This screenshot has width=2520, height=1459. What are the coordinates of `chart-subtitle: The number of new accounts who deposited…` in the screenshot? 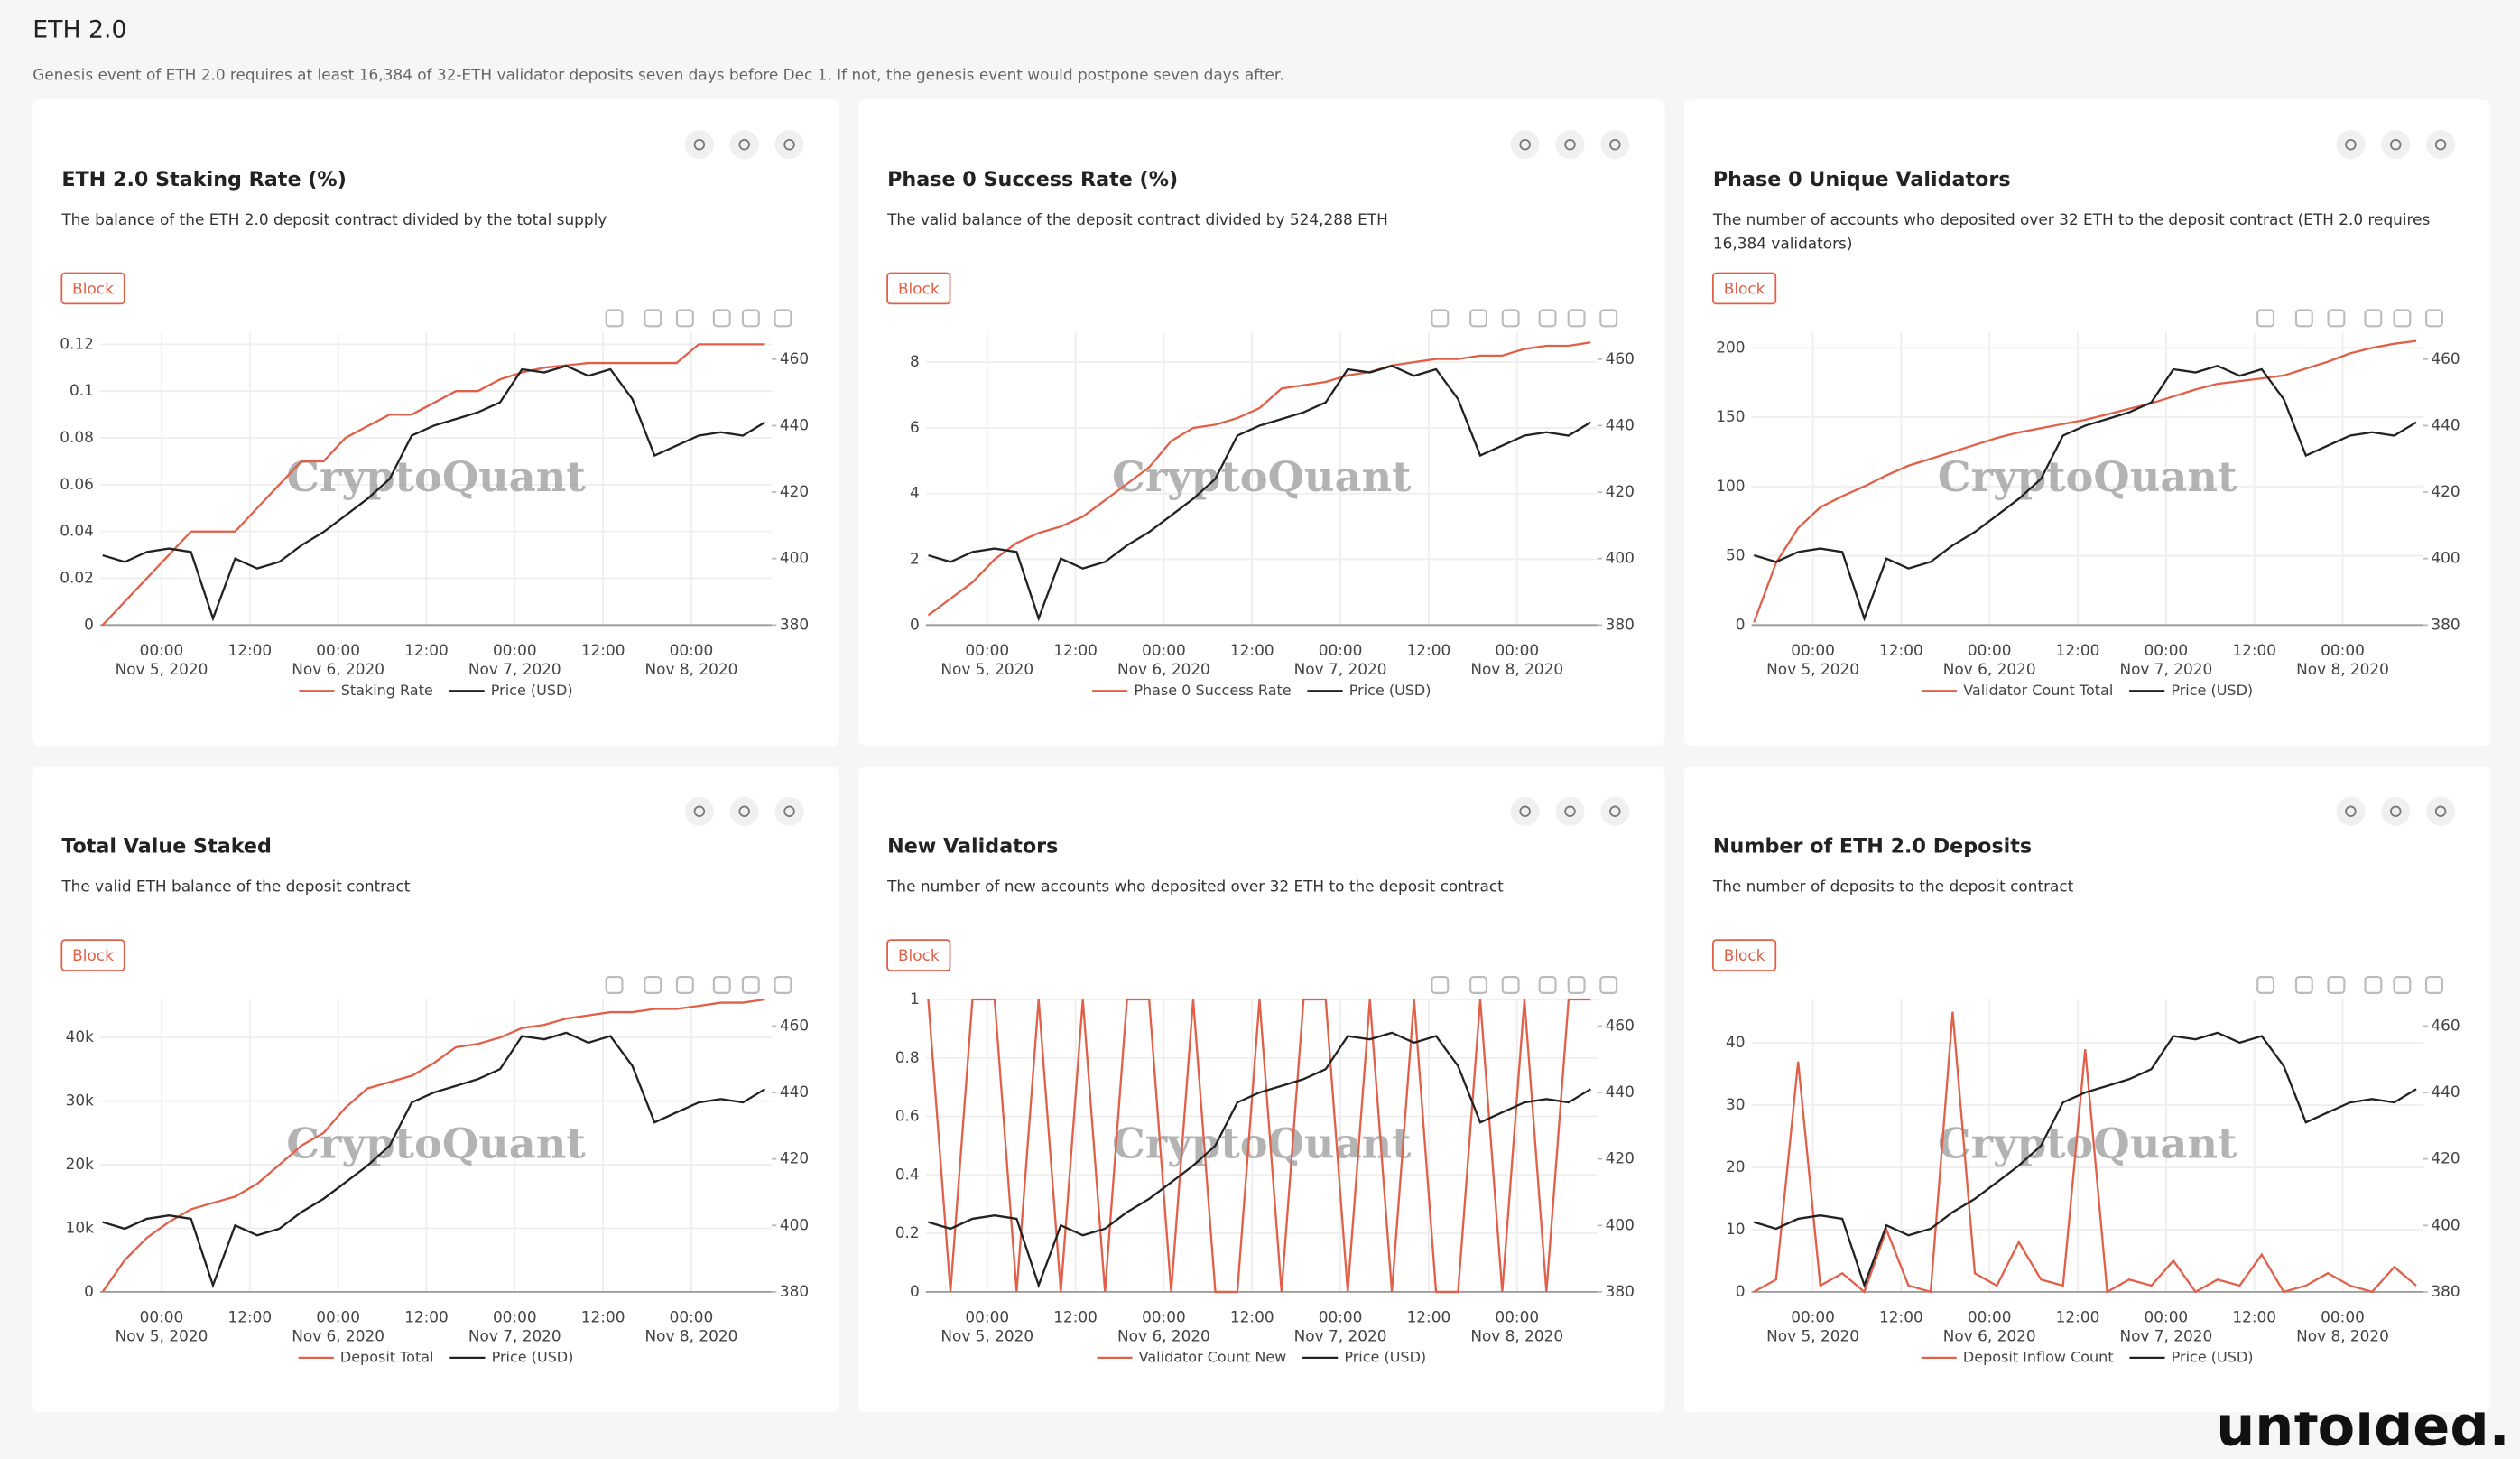 It's located at (1195, 886).